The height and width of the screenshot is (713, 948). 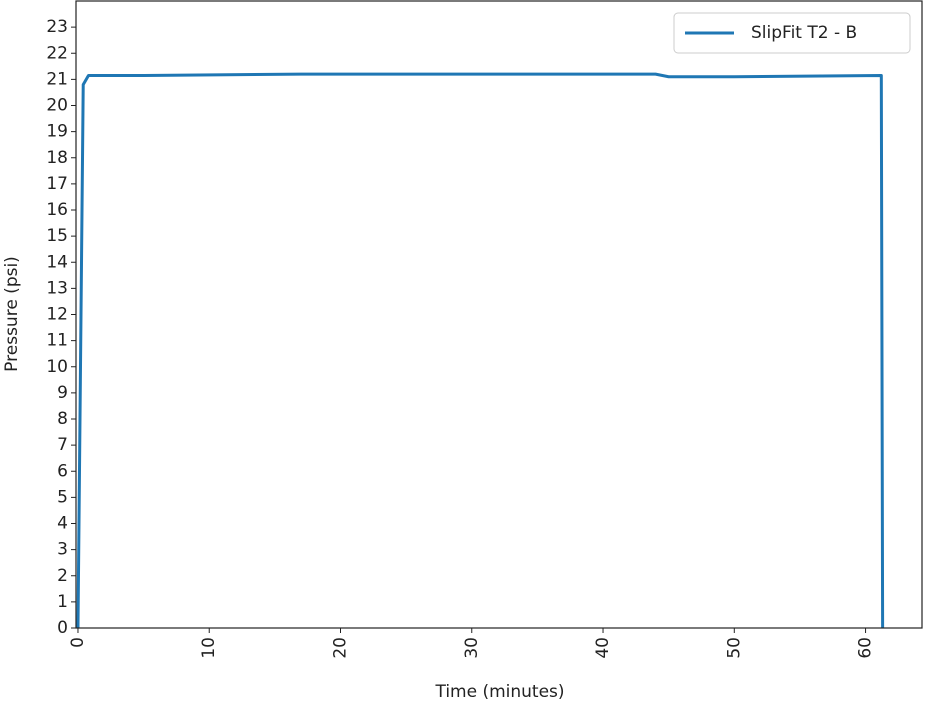 What do you see at coordinates (57, 132) in the screenshot?
I see `y-tick-label: 19` at bounding box center [57, 132].